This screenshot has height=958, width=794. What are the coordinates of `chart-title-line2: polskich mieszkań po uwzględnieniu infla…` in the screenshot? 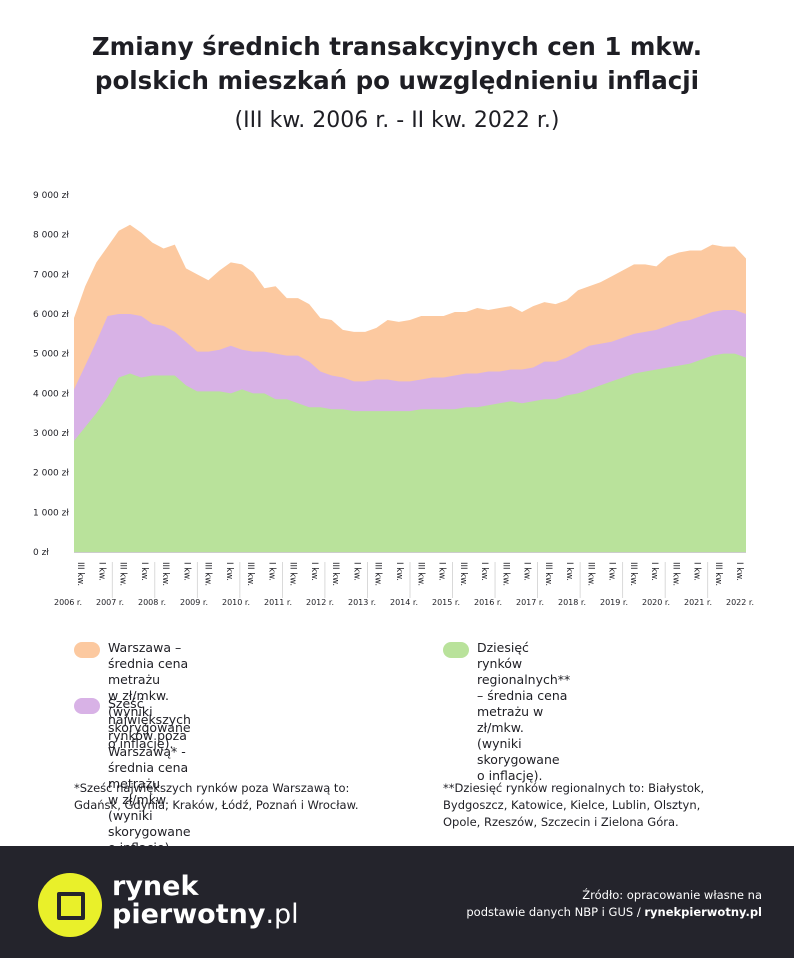 It's located at (397, 80).